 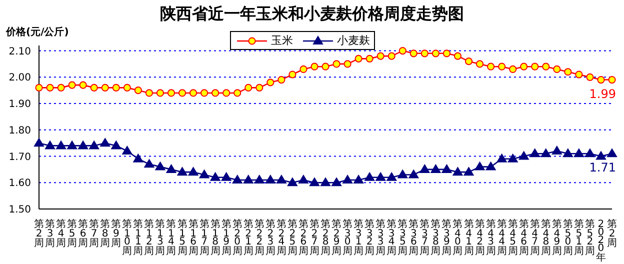 I want to click on x-tick-label: 第21周, so click(x=248, y=238).